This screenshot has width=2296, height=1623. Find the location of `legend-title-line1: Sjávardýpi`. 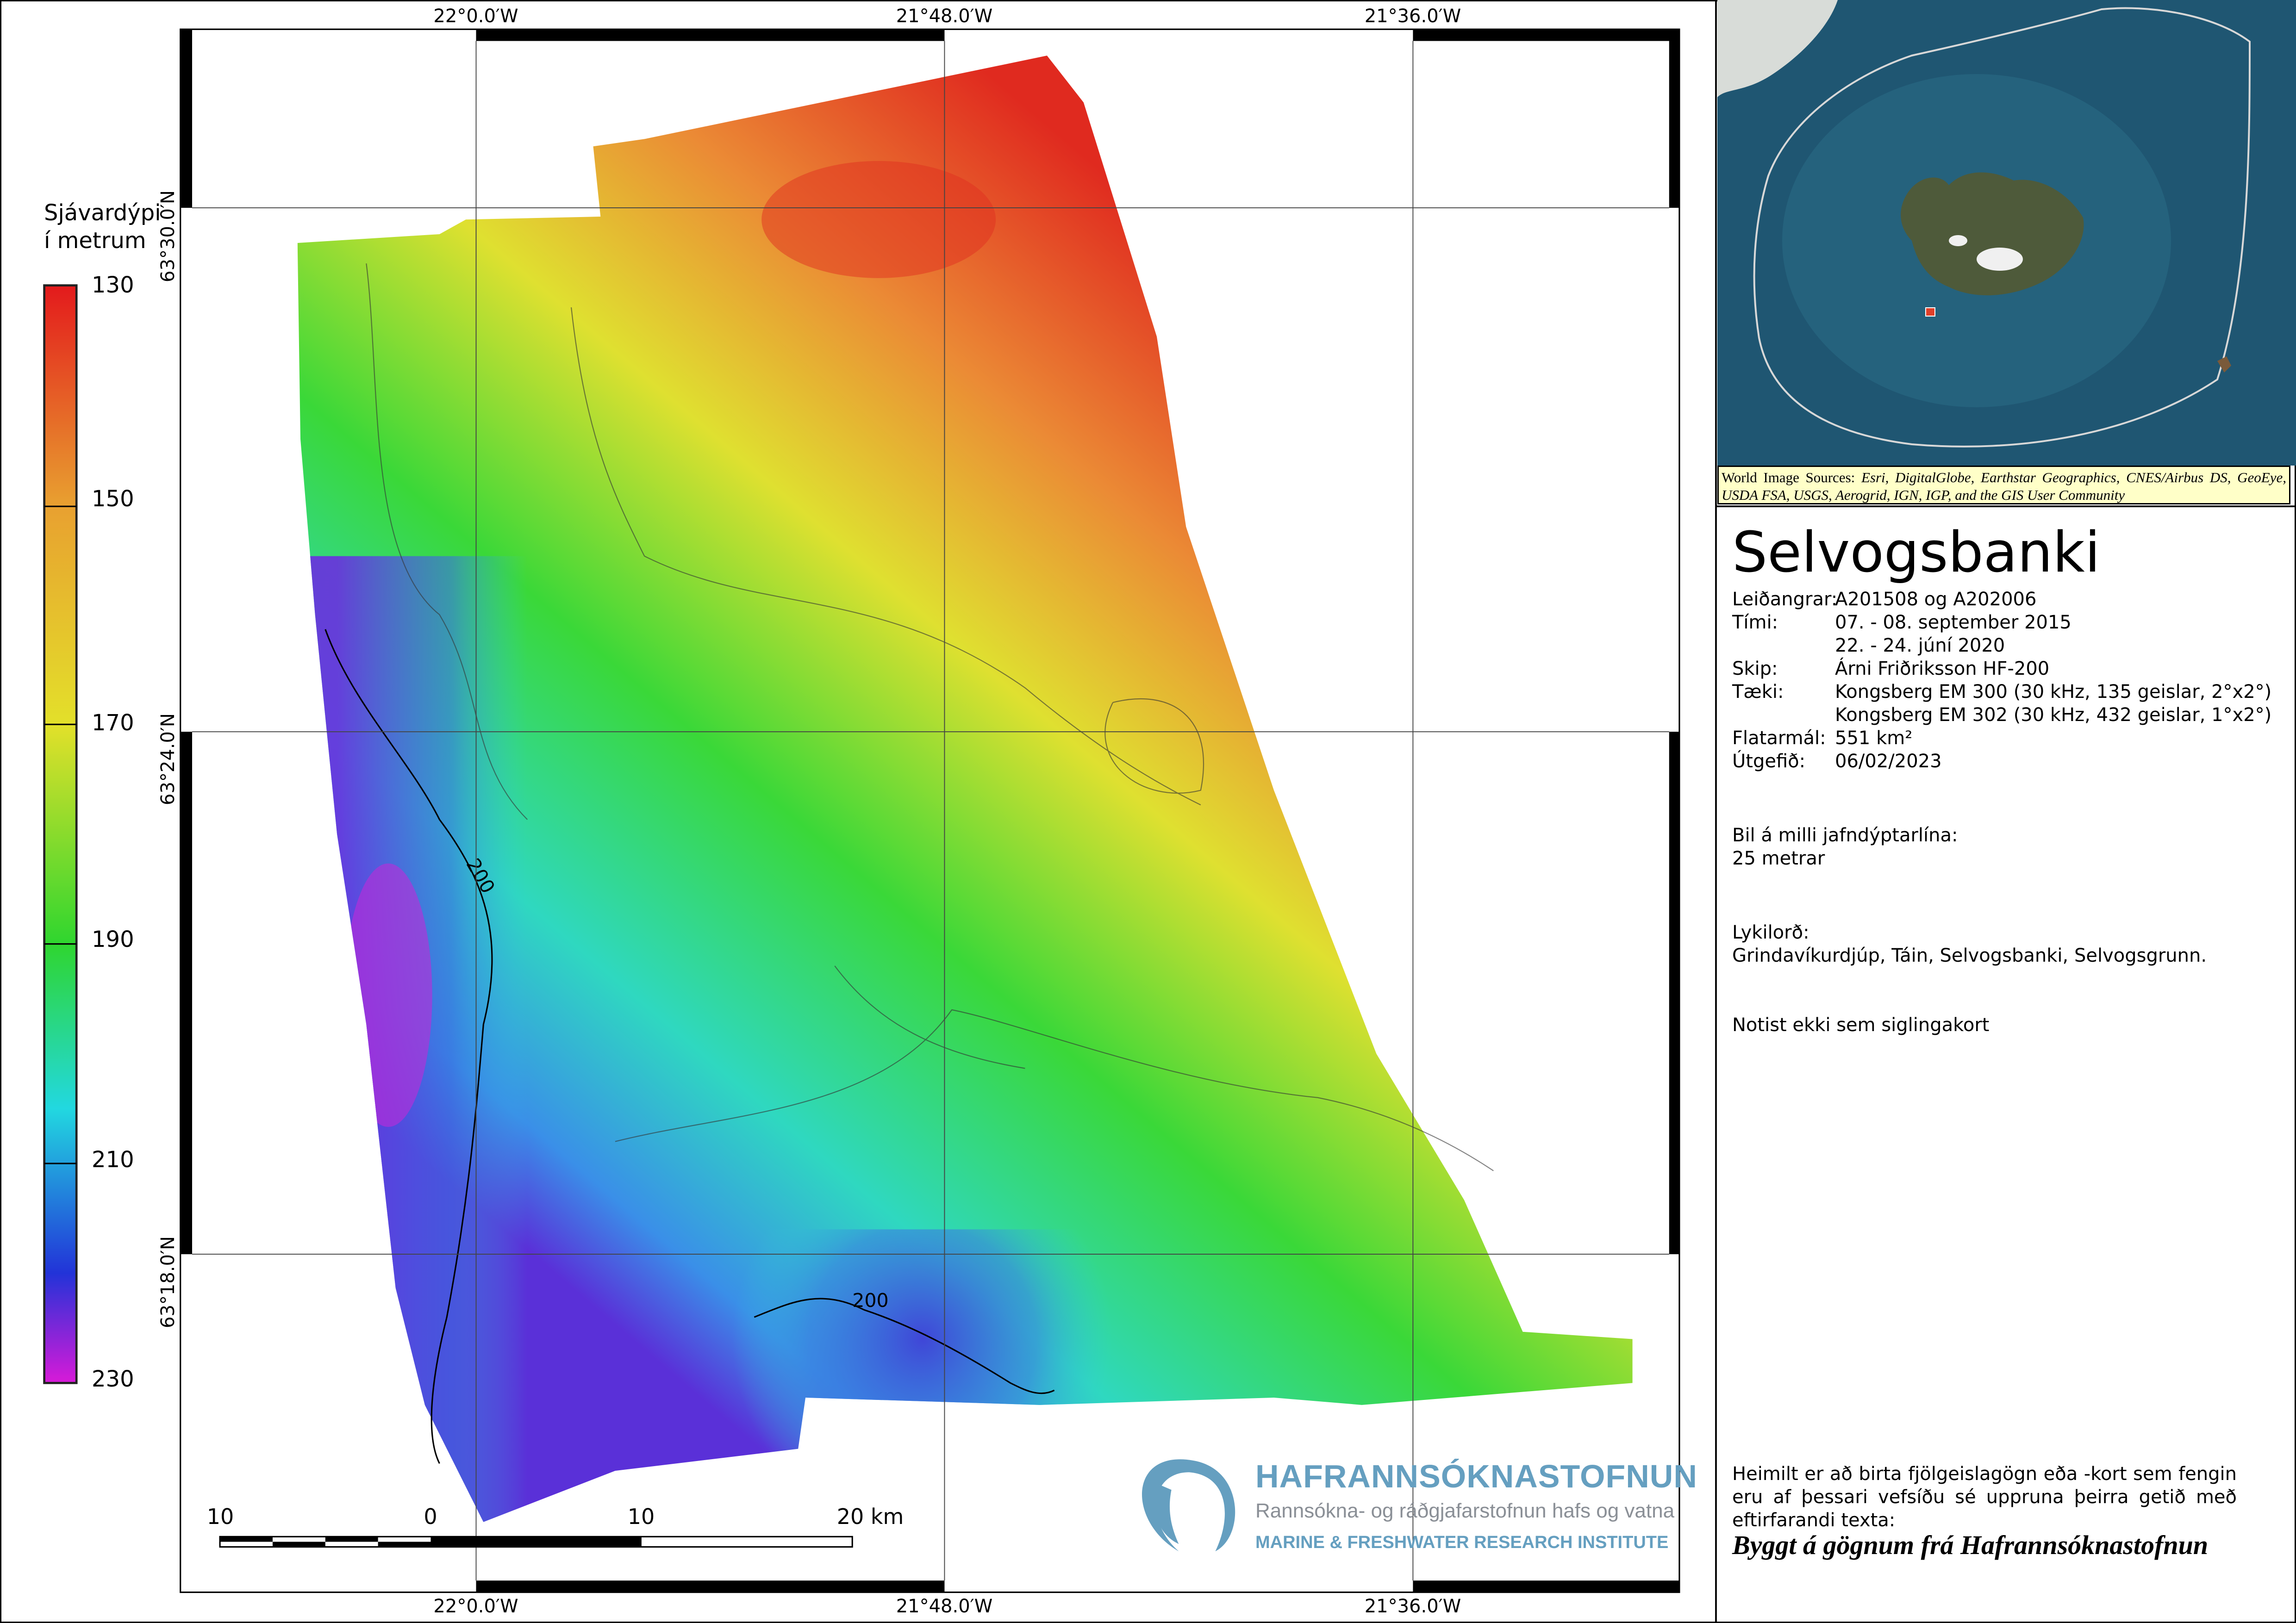

legend-title-line1: Sjávardýpi is located at coordinates (102, 213).